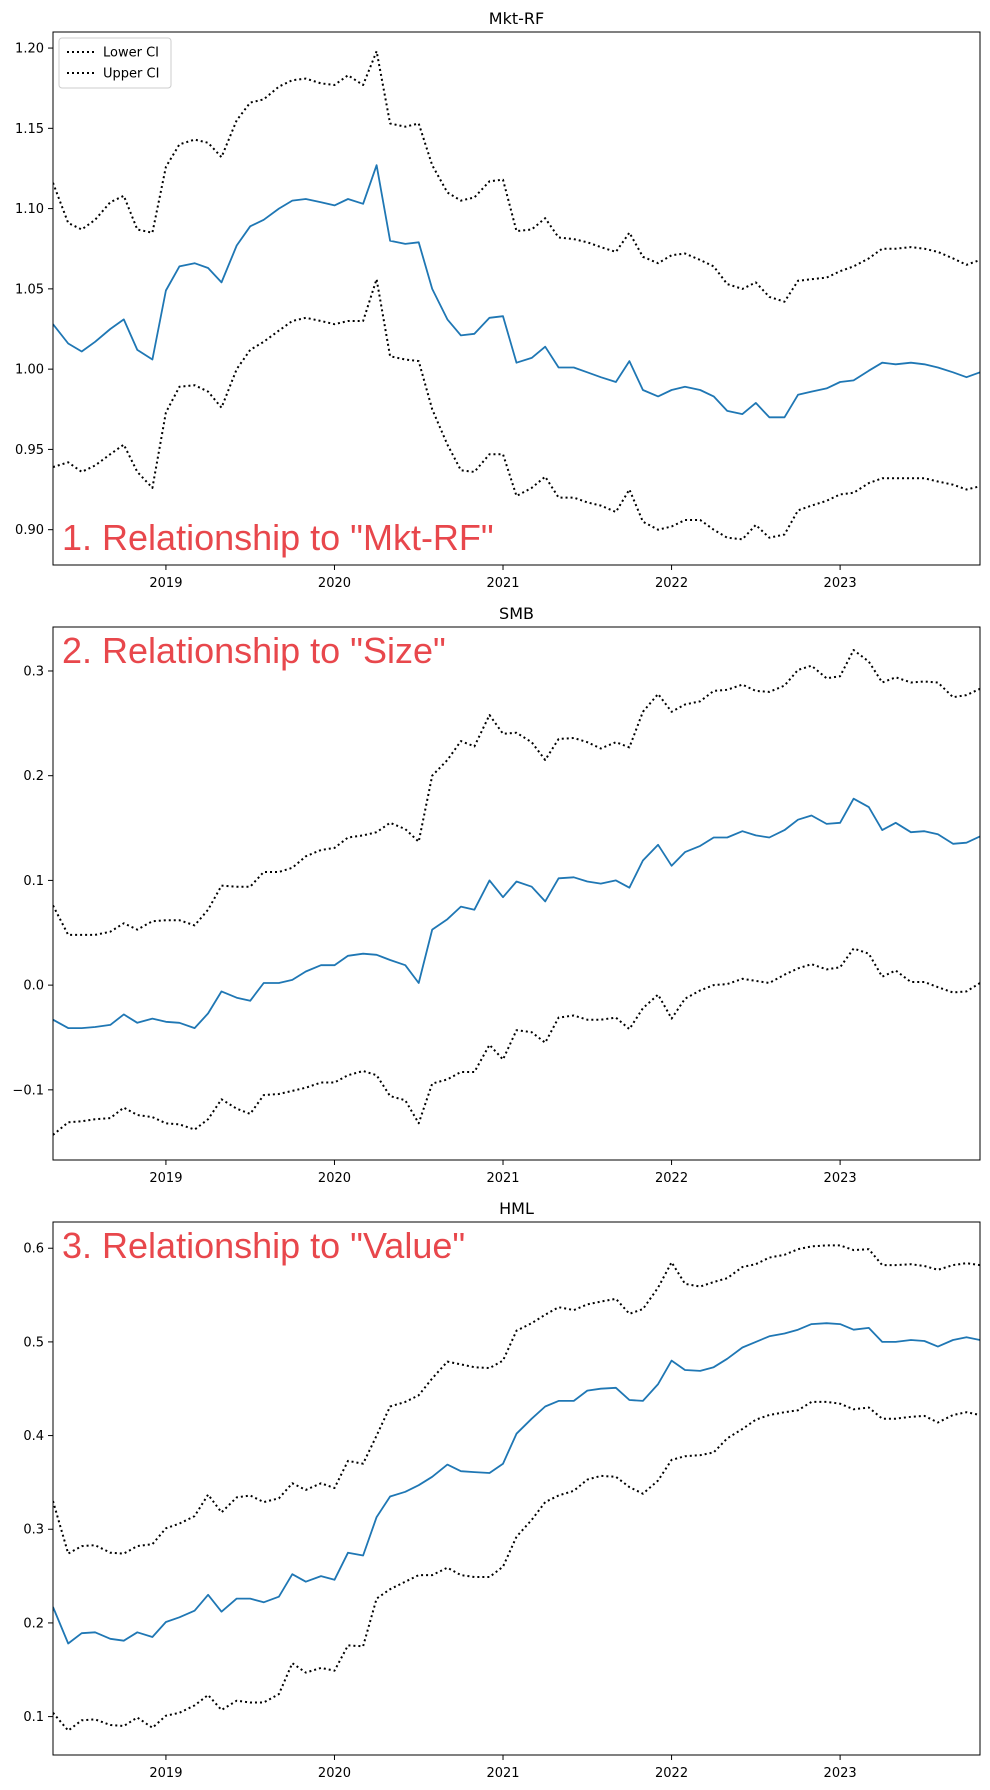 This screenshot has width=990, height=1790. I want to click on y-tick-label: 1.00, so click(29, 370).